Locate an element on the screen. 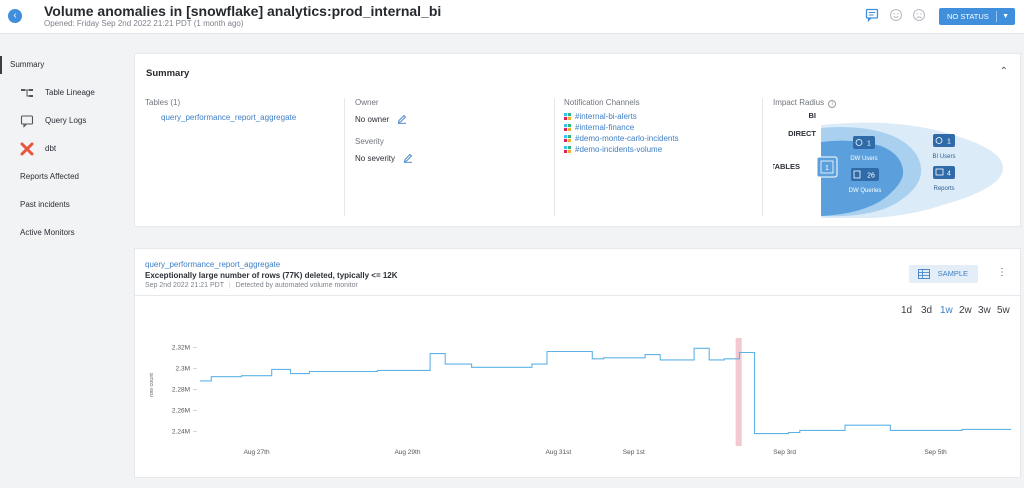  status-label: NO STATUS is located at coordinates (968, 16).